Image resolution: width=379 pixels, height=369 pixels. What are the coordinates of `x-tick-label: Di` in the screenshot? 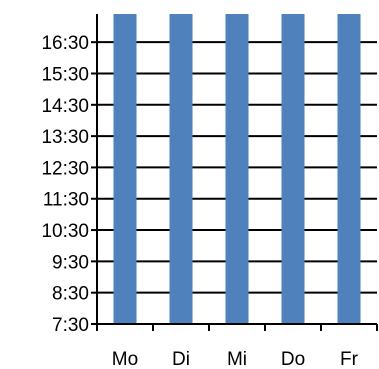 It's located at (181, 359).